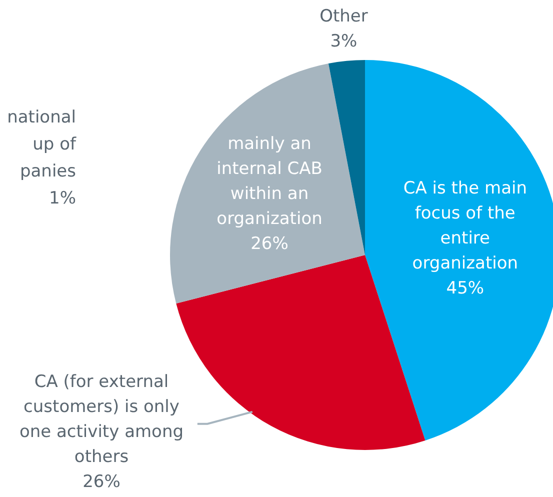 This screenshot has width=553, height=497. What do you see at coordinates (465, 226) in the screenshot?
I see `slice-label: CA is the main focus of the entire organization` at bounding box center [465, 226].